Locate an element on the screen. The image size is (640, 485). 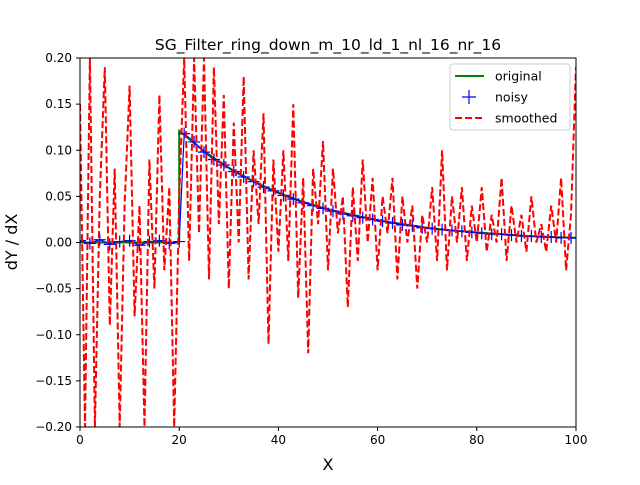
x-tick-label: 40 is located at coordinates (278, 440).